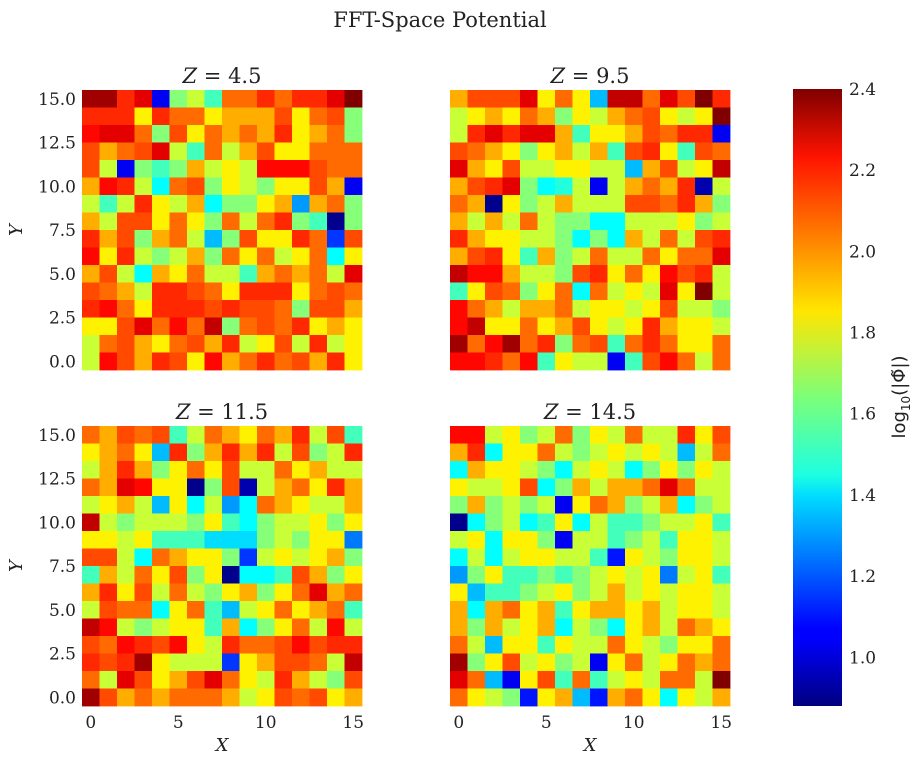 Image resolution: width=921 pixels, height=762 pixels. Describe the element at coordinates (862, 90) in the screenshot. I see `colorbar-tick-label: 2.4` at that location.